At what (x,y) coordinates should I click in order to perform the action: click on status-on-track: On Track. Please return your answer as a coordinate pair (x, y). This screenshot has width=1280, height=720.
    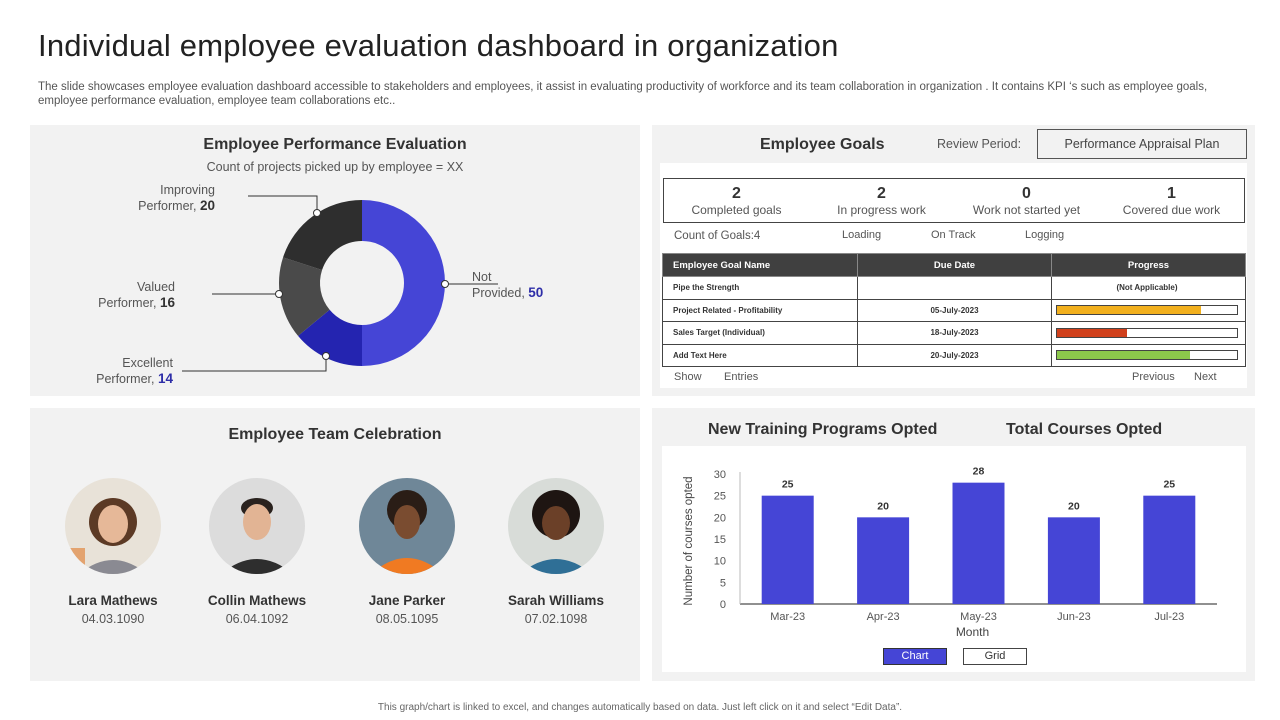
    Looking at the image, I should click on (953, 235).